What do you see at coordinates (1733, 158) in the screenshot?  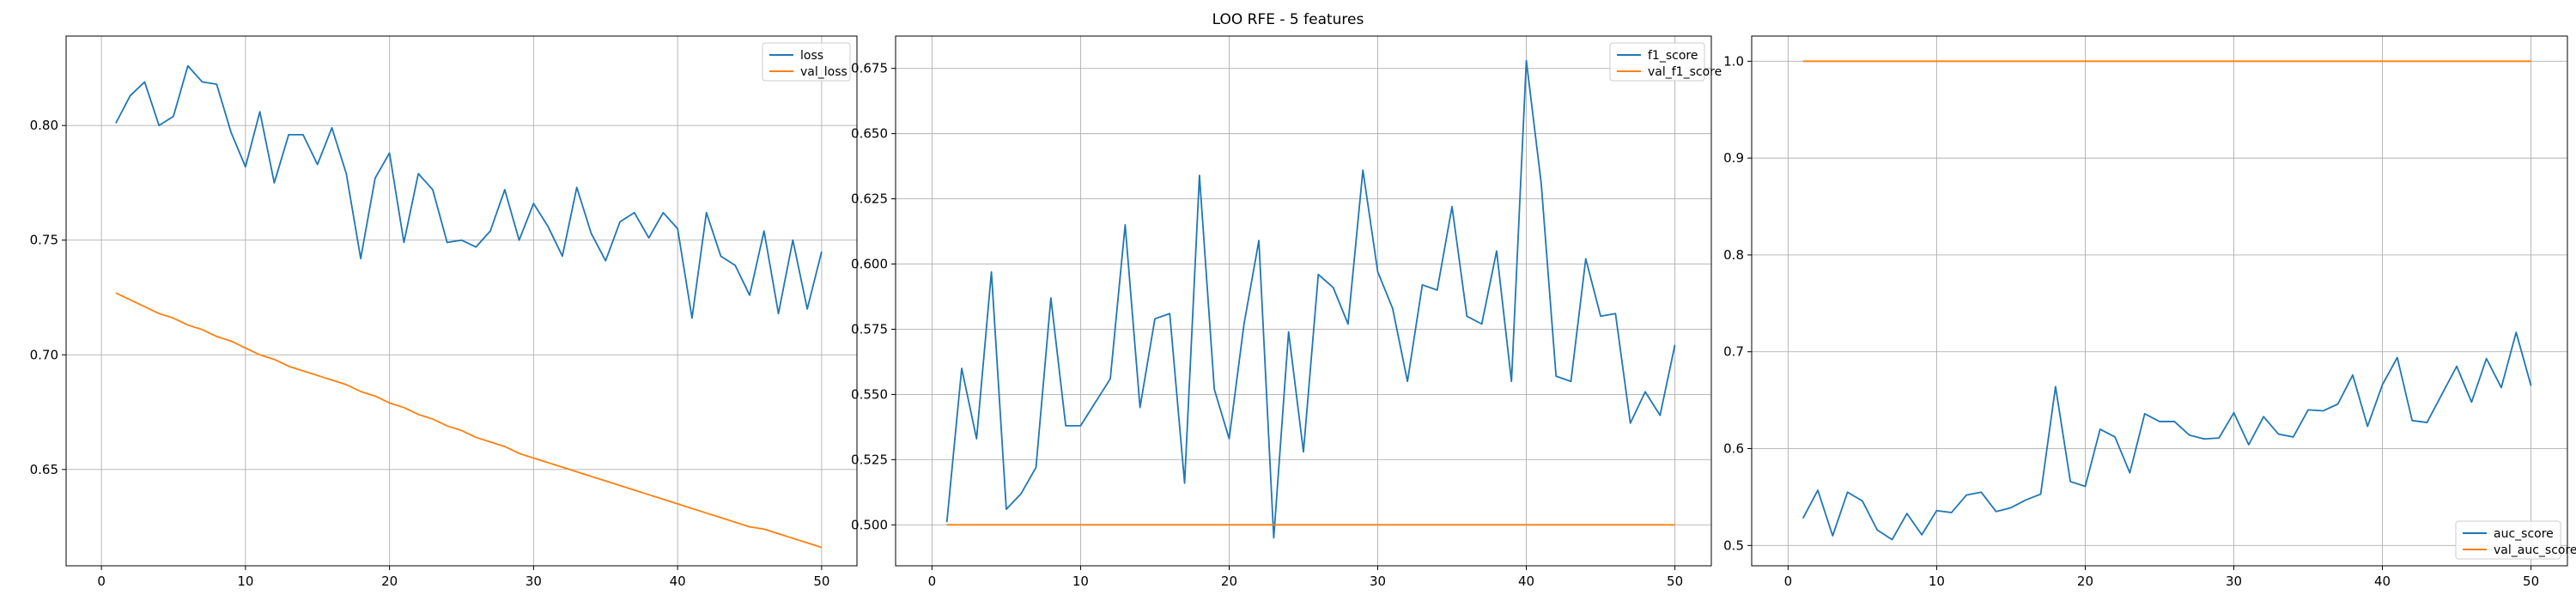 I see `y-tick-label: 0.9` at bounding box center [1733, 158].